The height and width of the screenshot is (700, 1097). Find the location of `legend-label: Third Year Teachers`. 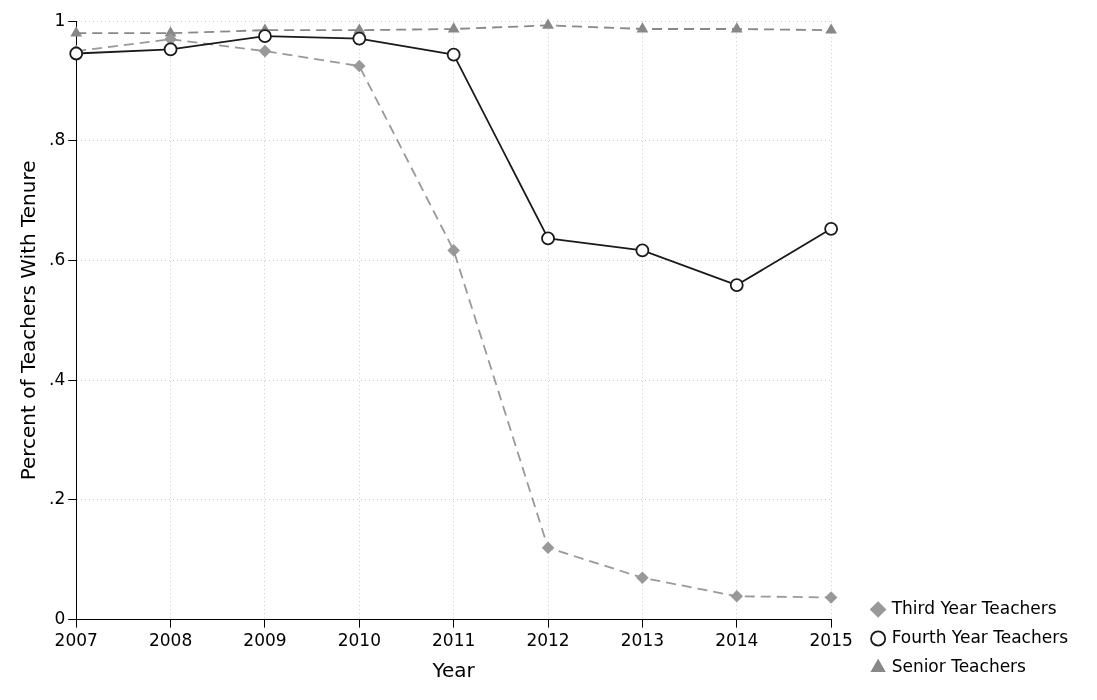

legend-label: Third Year Teachers is located at coordinates (973, 607).